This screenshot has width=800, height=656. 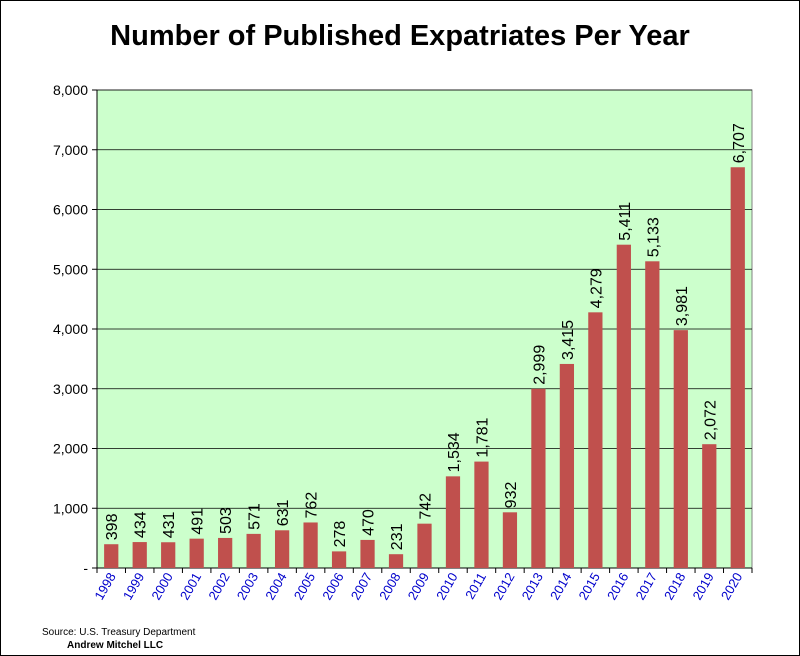 I want to click on source-note: Source: U.S. Treasury Department, so click(x=119, y=632).